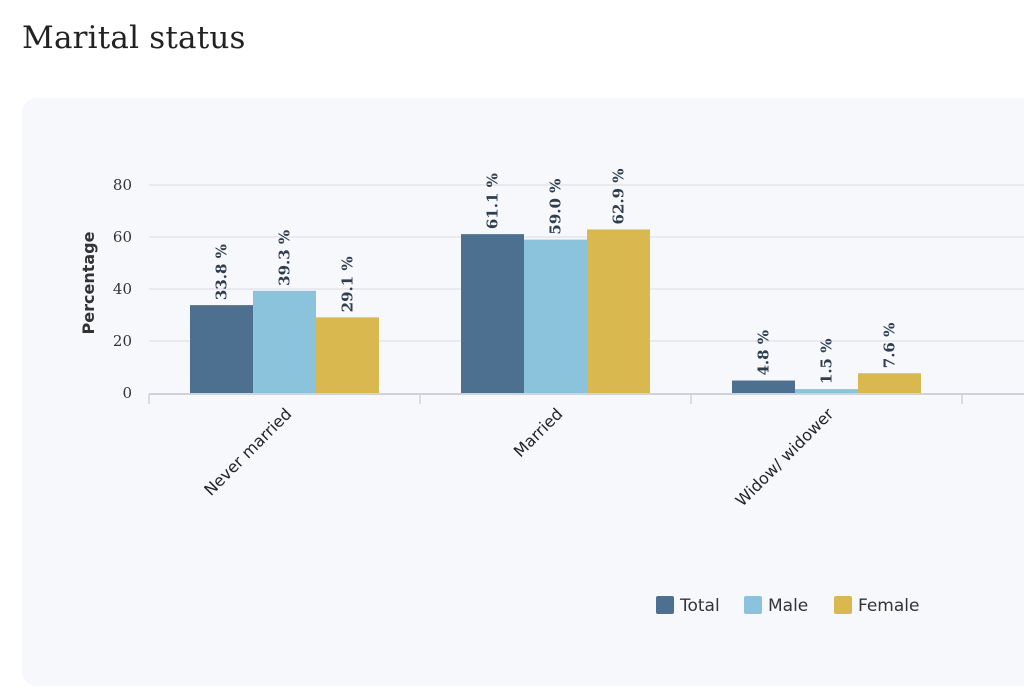 This screenshot has height=690, width=1024. What do you see at coordinates (827, 362) in the screenshot?
I see `data-label: 1.5 %` at bounding box center [827, 362].